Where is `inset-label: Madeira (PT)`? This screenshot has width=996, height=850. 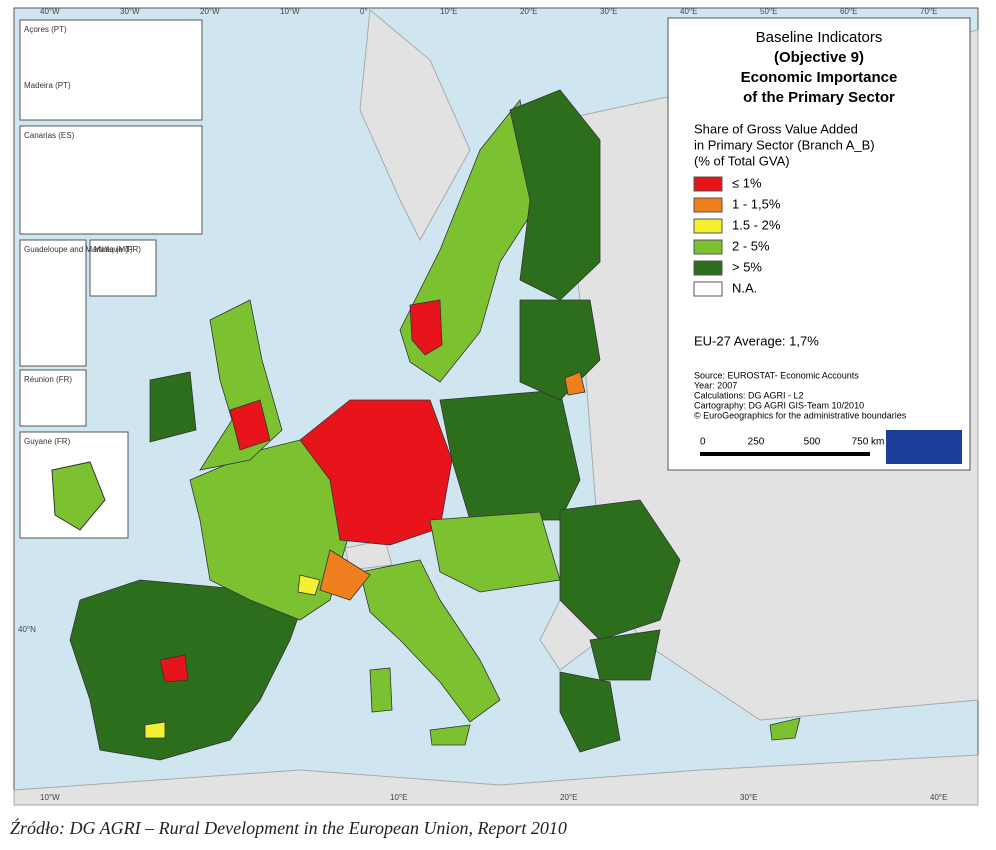 inset-label: Madeira (PT) is located at coordinates (47, 85).